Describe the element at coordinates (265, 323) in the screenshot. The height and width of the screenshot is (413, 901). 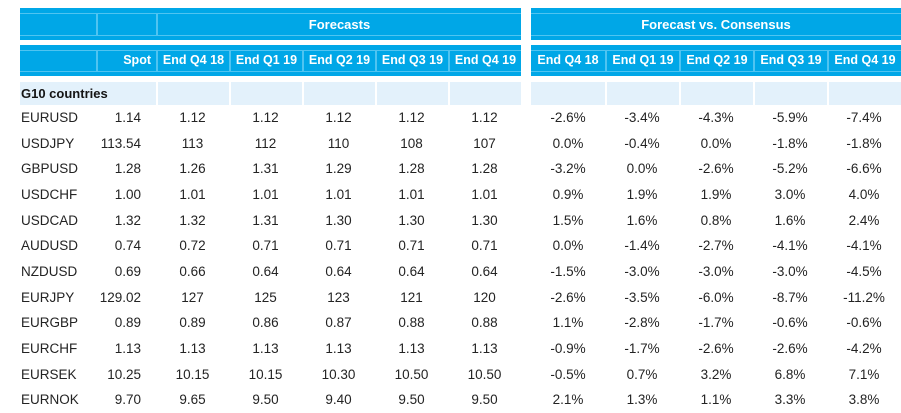
I see `forecast-value: 0.86` at that location.